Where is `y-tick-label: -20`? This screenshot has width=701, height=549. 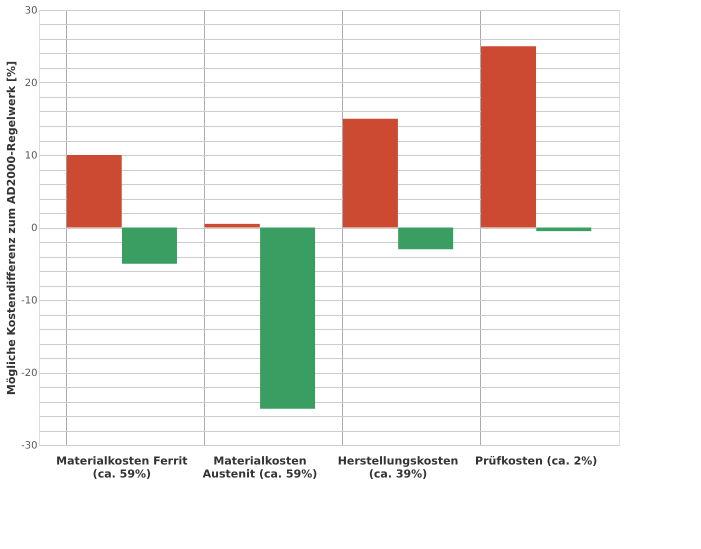
y-tick-label: -20 is located at coordinates (29, 373).